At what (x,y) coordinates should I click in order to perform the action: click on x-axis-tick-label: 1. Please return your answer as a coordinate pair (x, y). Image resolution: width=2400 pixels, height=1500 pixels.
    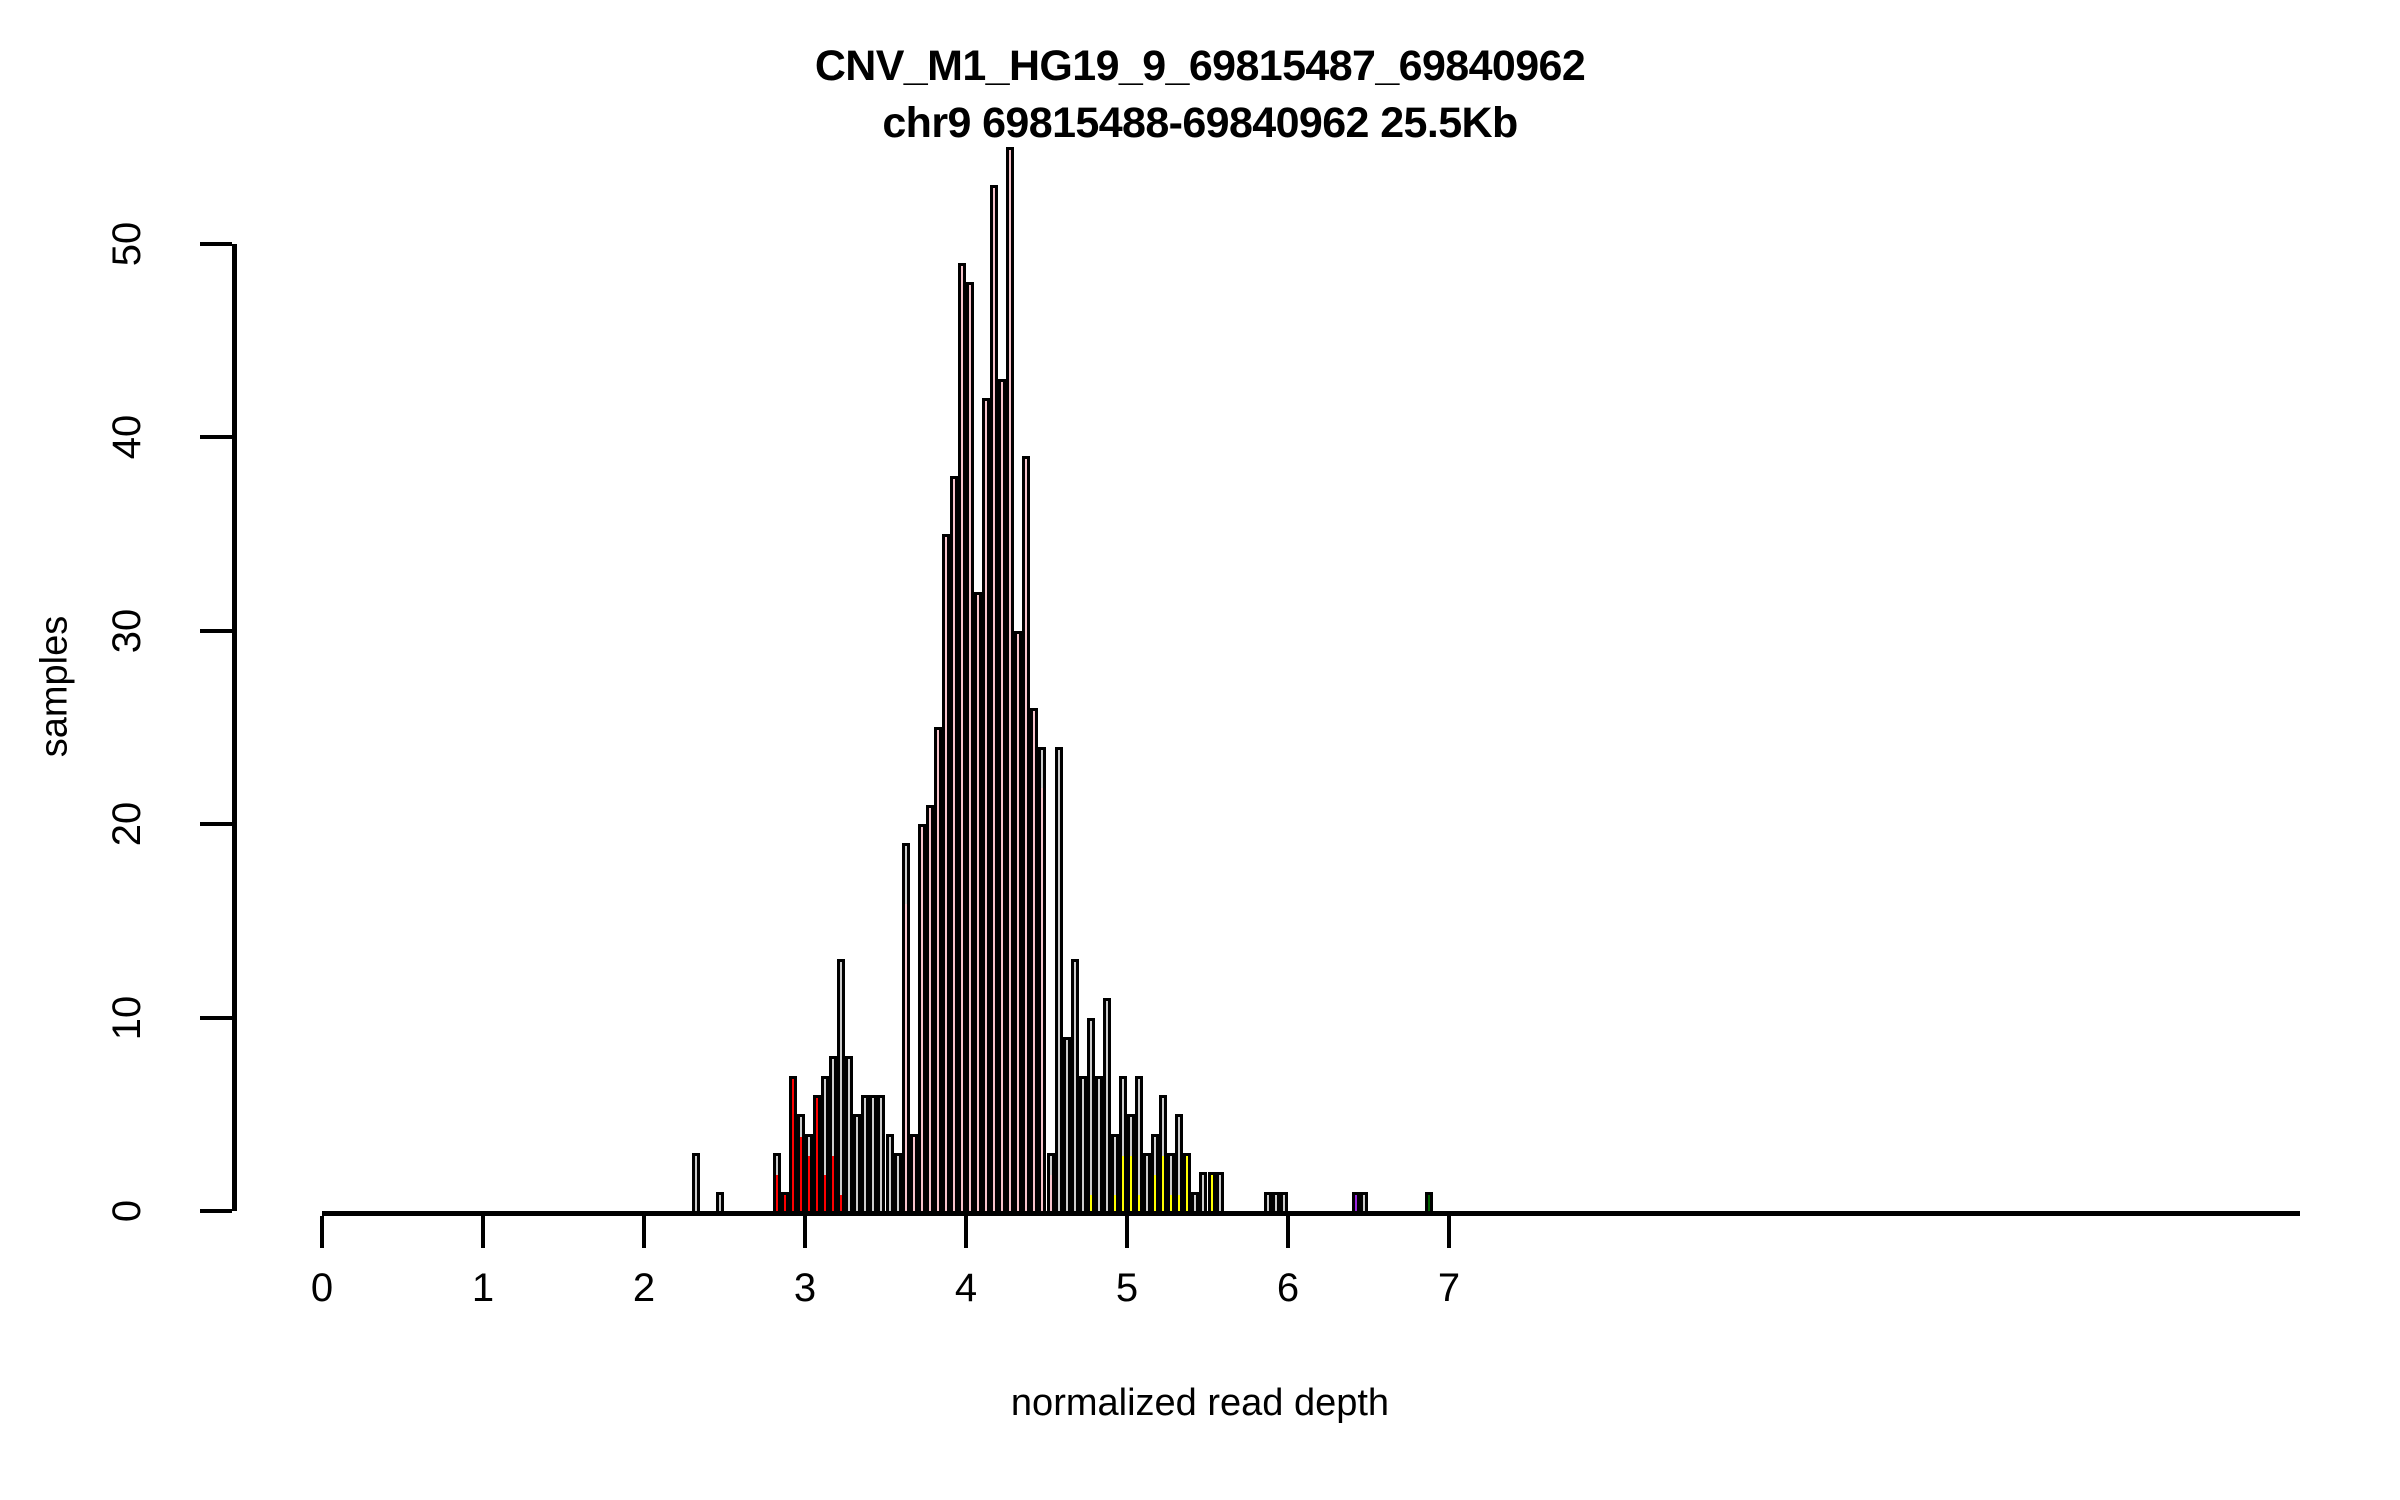
    Looking at the image, I should click on (483, 1288).